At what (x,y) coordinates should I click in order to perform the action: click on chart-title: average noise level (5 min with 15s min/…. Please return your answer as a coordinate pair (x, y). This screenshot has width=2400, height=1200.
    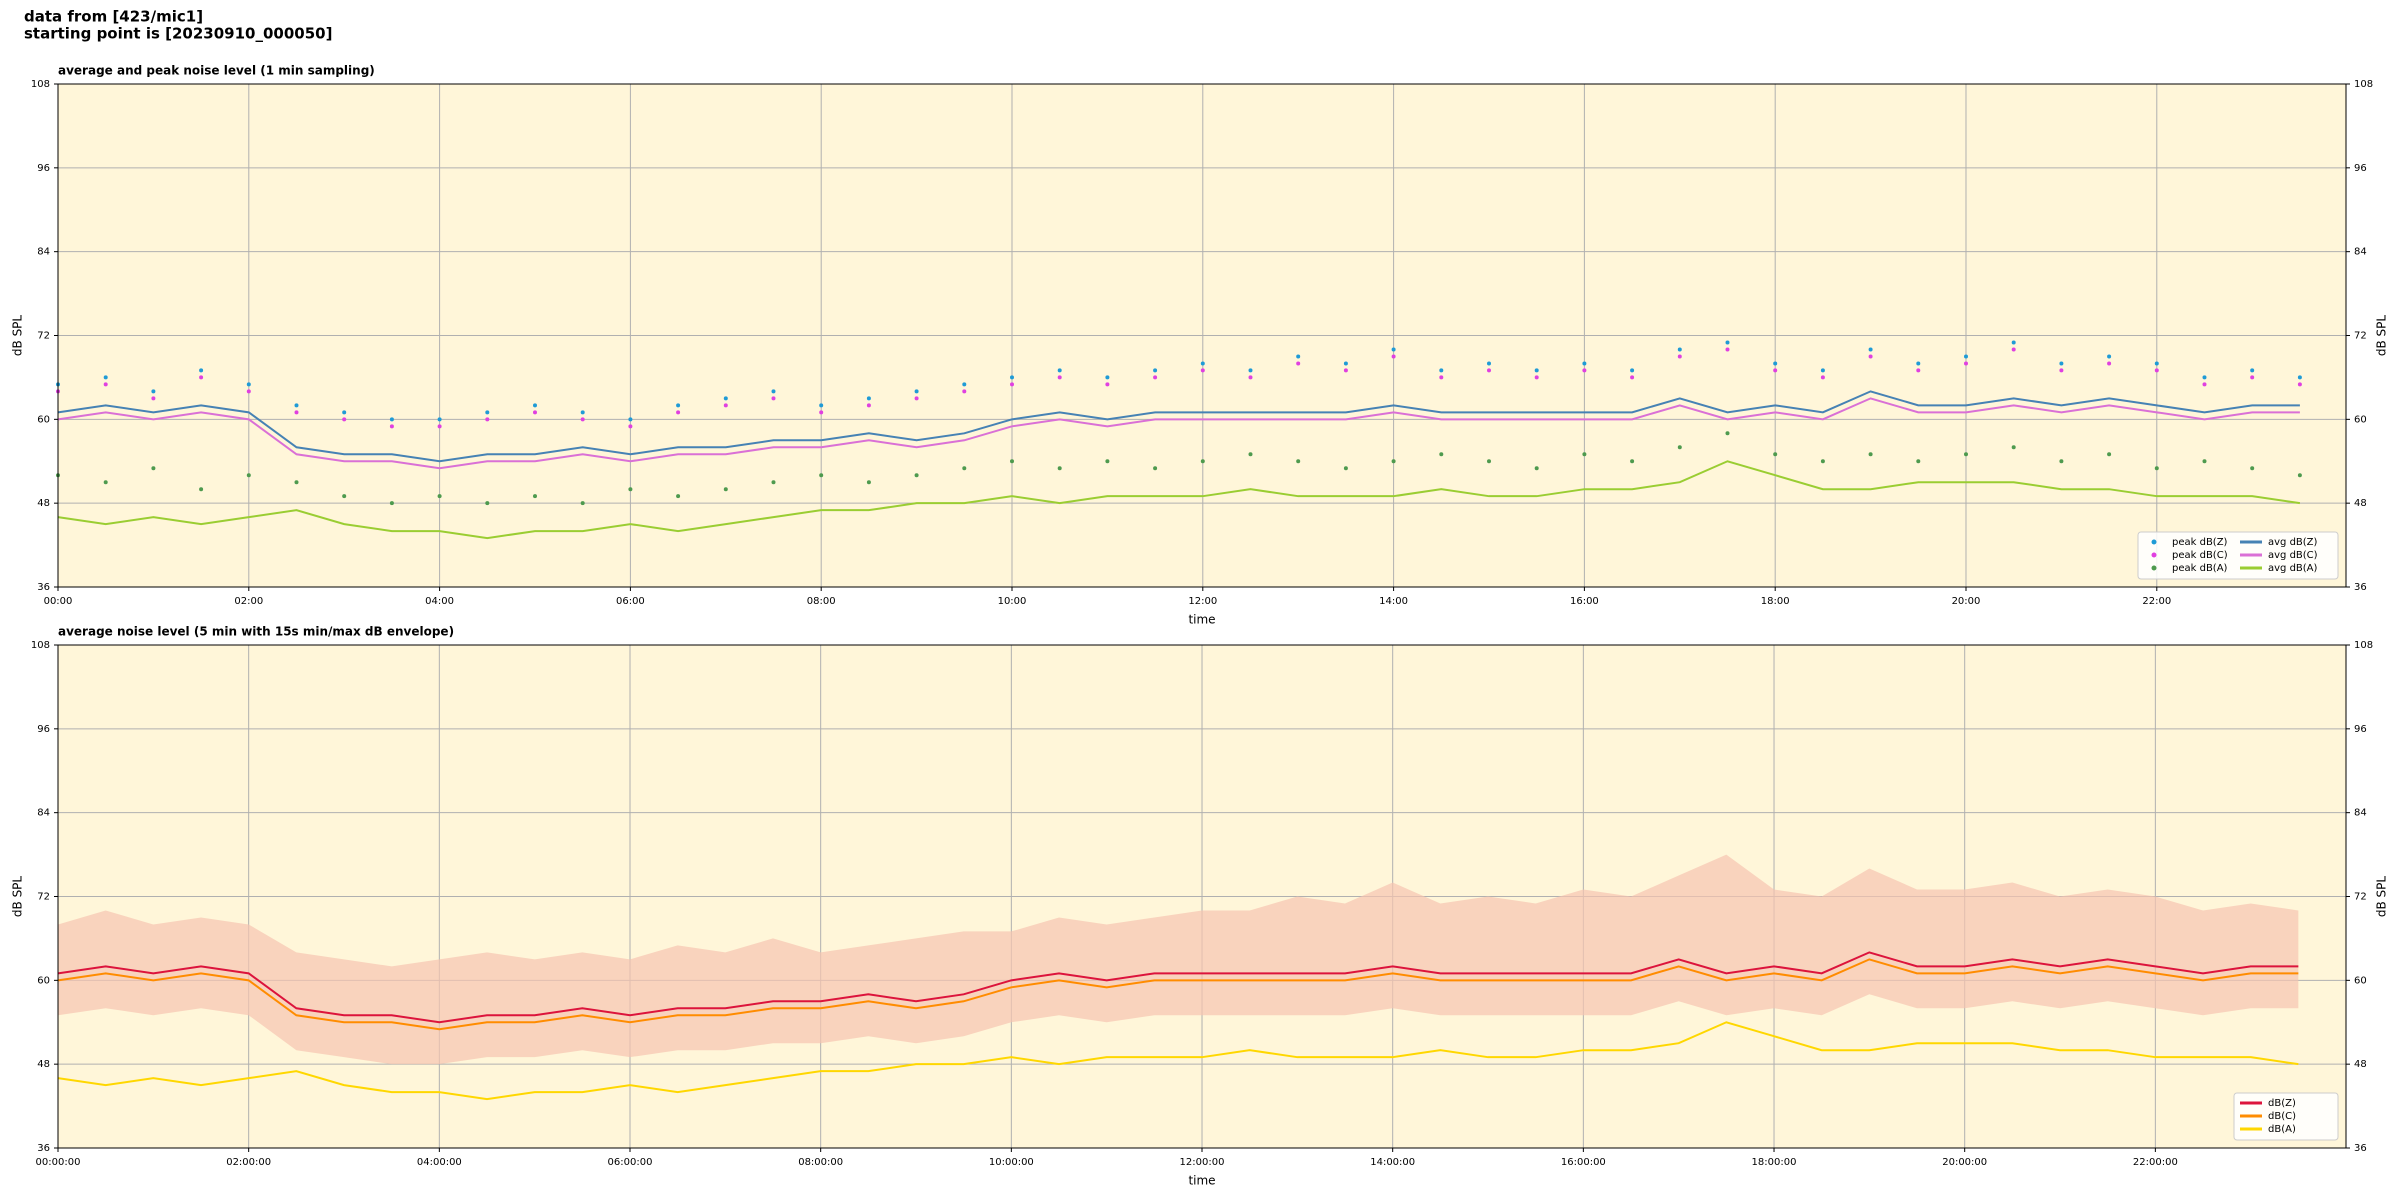
    Looking at the image, I should click on (256, 632).